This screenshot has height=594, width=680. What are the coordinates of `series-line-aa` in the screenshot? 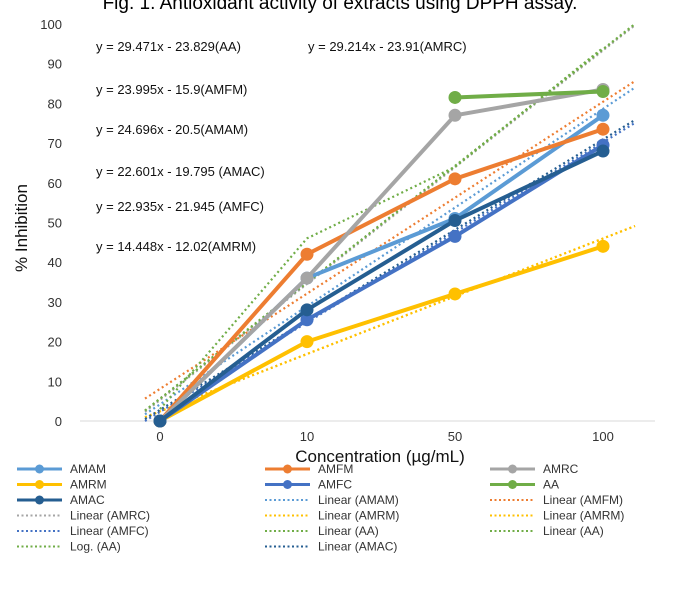 It's located at (529, 94).